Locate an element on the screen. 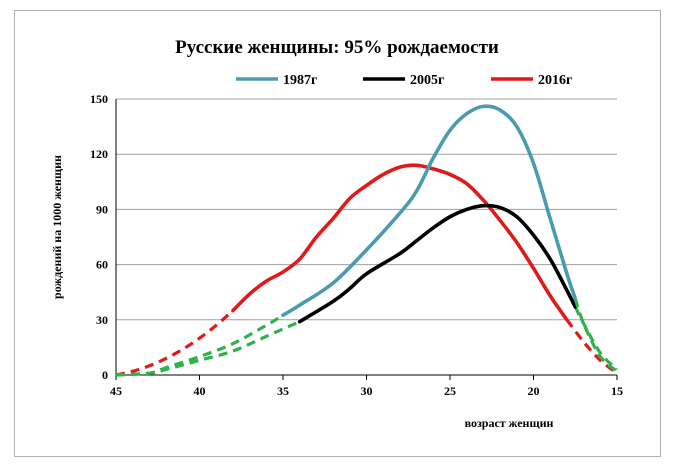  legend-label-1: 2005г is located at coordinates (427, 80).